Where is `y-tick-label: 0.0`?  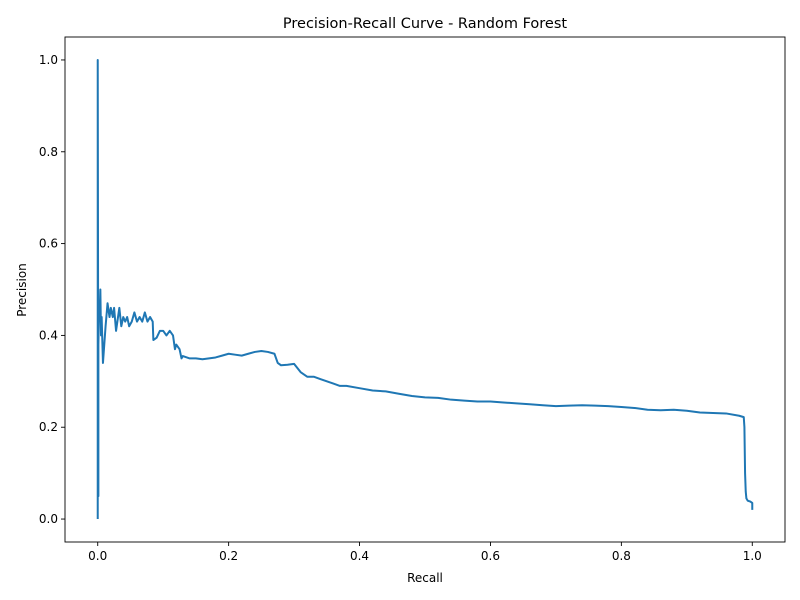 y-tick-label: 0.0 is located at coordinates (48, 519).